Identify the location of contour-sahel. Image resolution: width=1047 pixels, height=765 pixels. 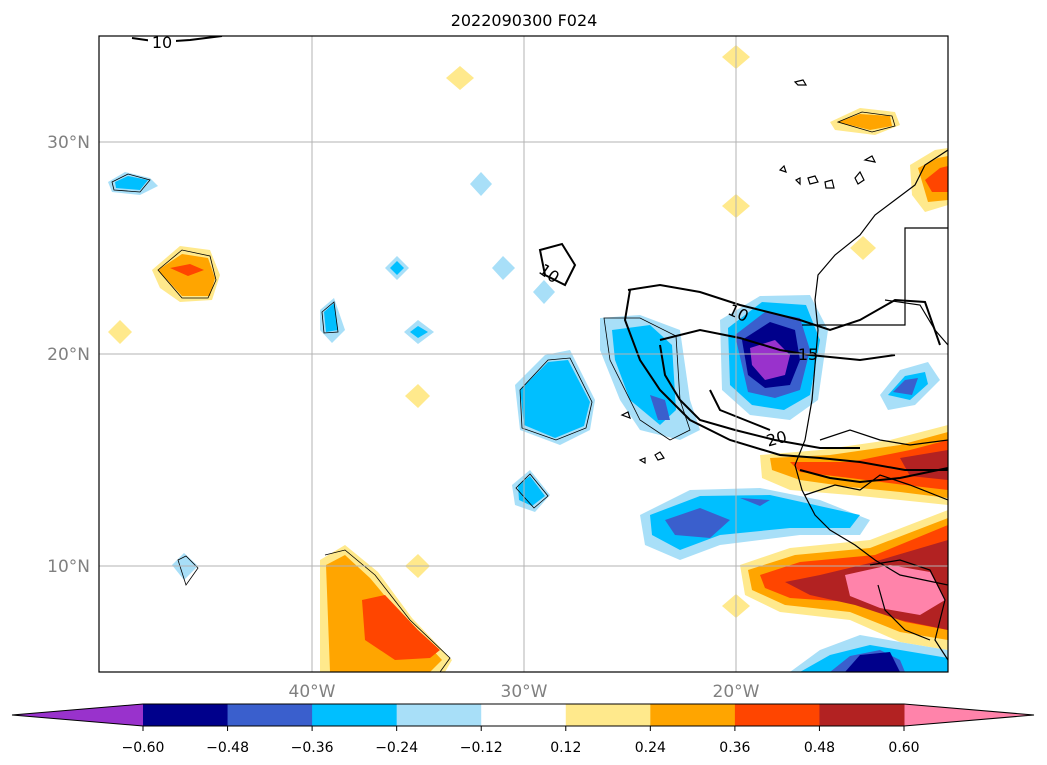
(873, 475).